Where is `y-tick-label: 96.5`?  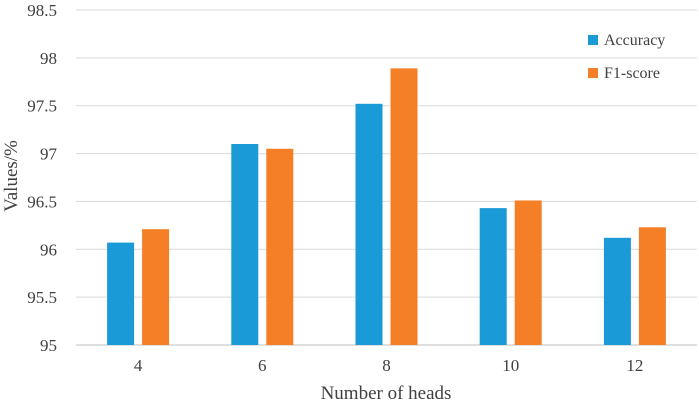
y-tick-label: 96.5 is located at coordinates (42, 201).